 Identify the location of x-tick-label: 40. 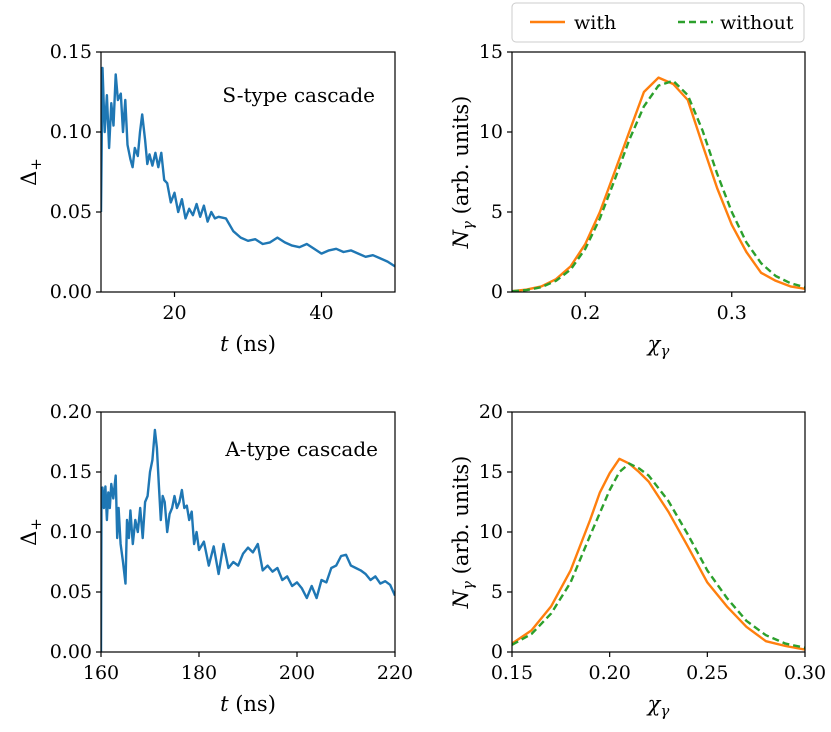
(321, 313).